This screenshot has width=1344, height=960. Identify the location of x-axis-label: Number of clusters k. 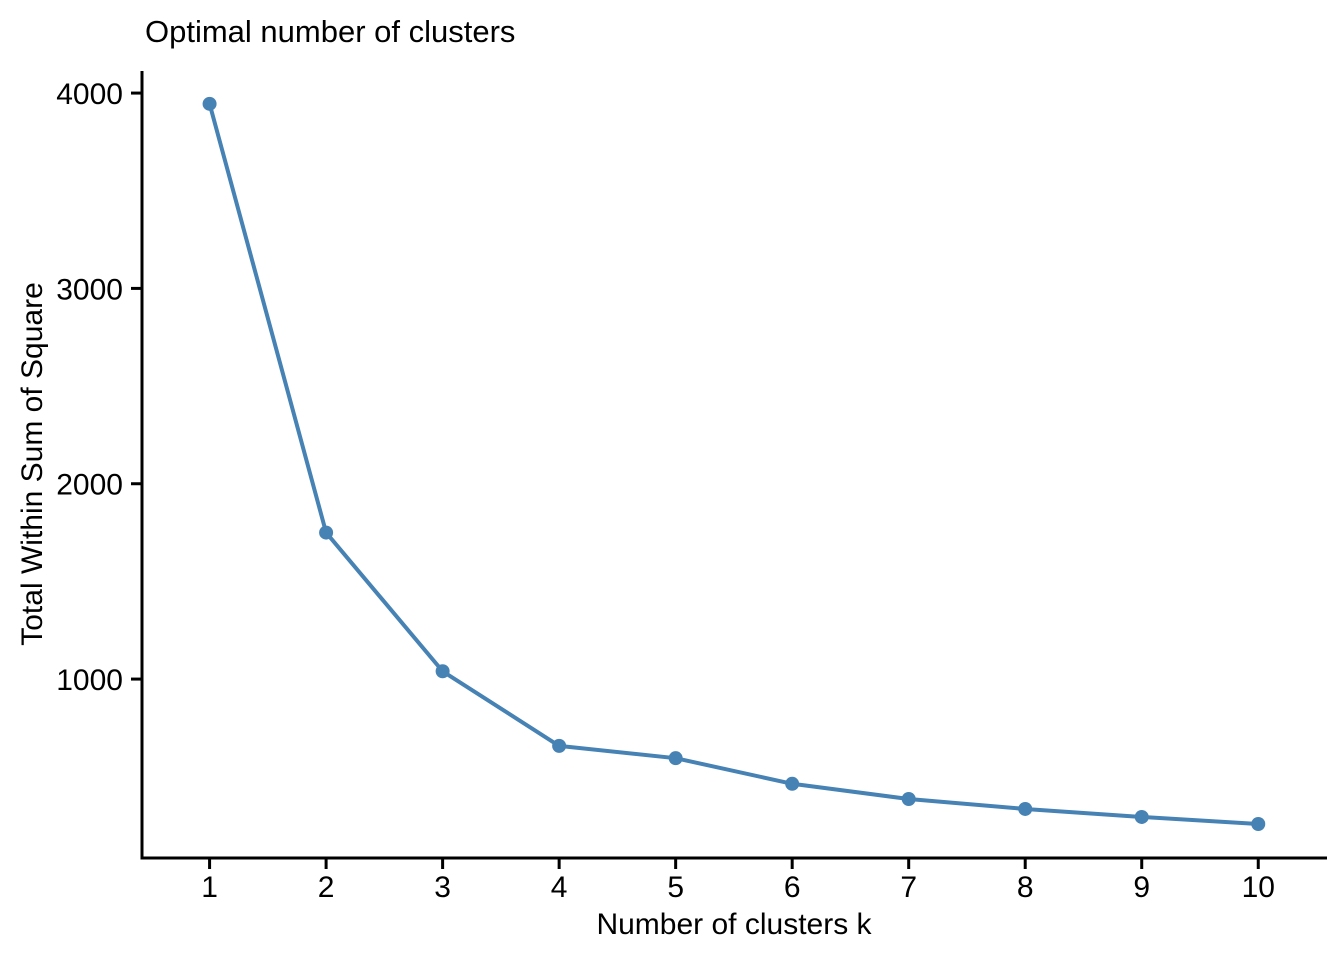
(734, 924).